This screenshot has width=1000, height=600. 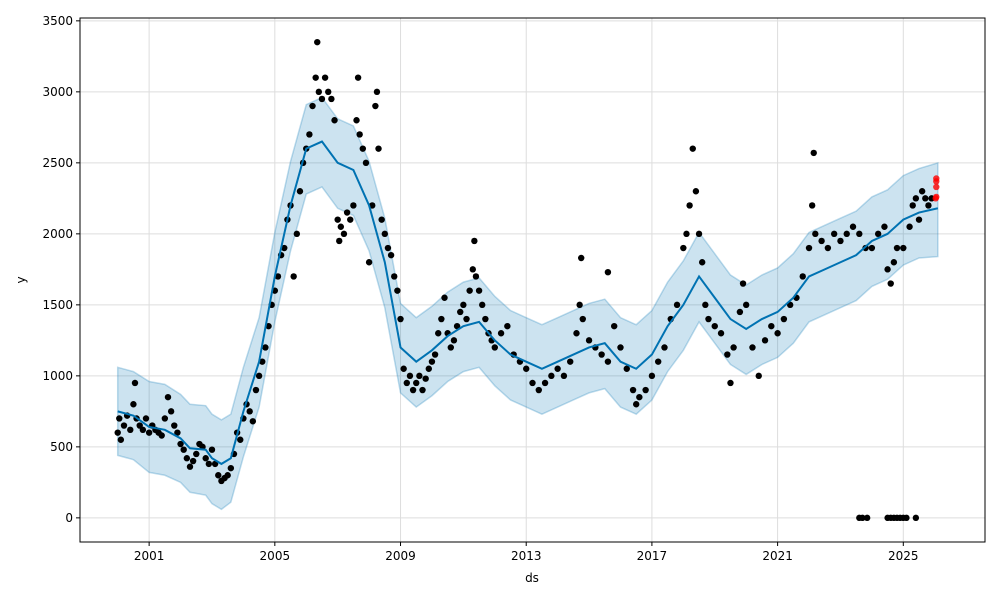 I want to click on y-tick-label: 500, so click(x=61, y=447).